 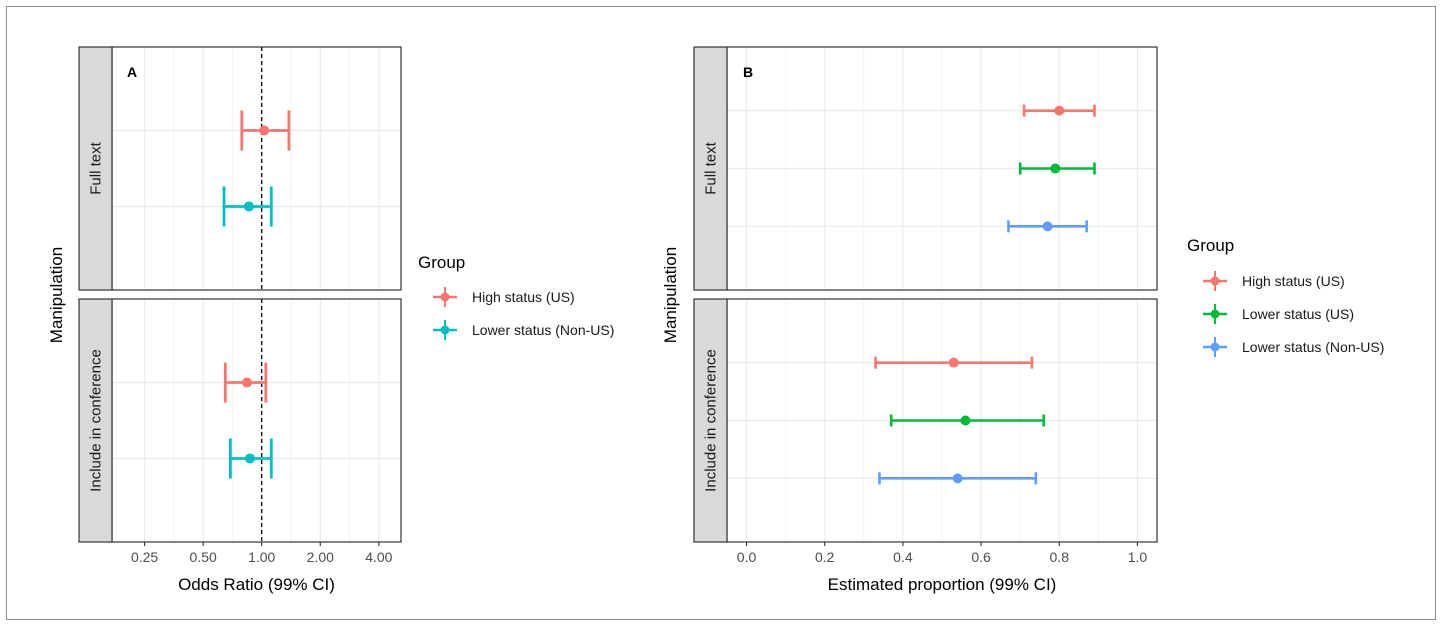 What do you see at coordinates (748, 72) in the screenshot?
I see `panel-tag: B` at bounding box center [748, 72].